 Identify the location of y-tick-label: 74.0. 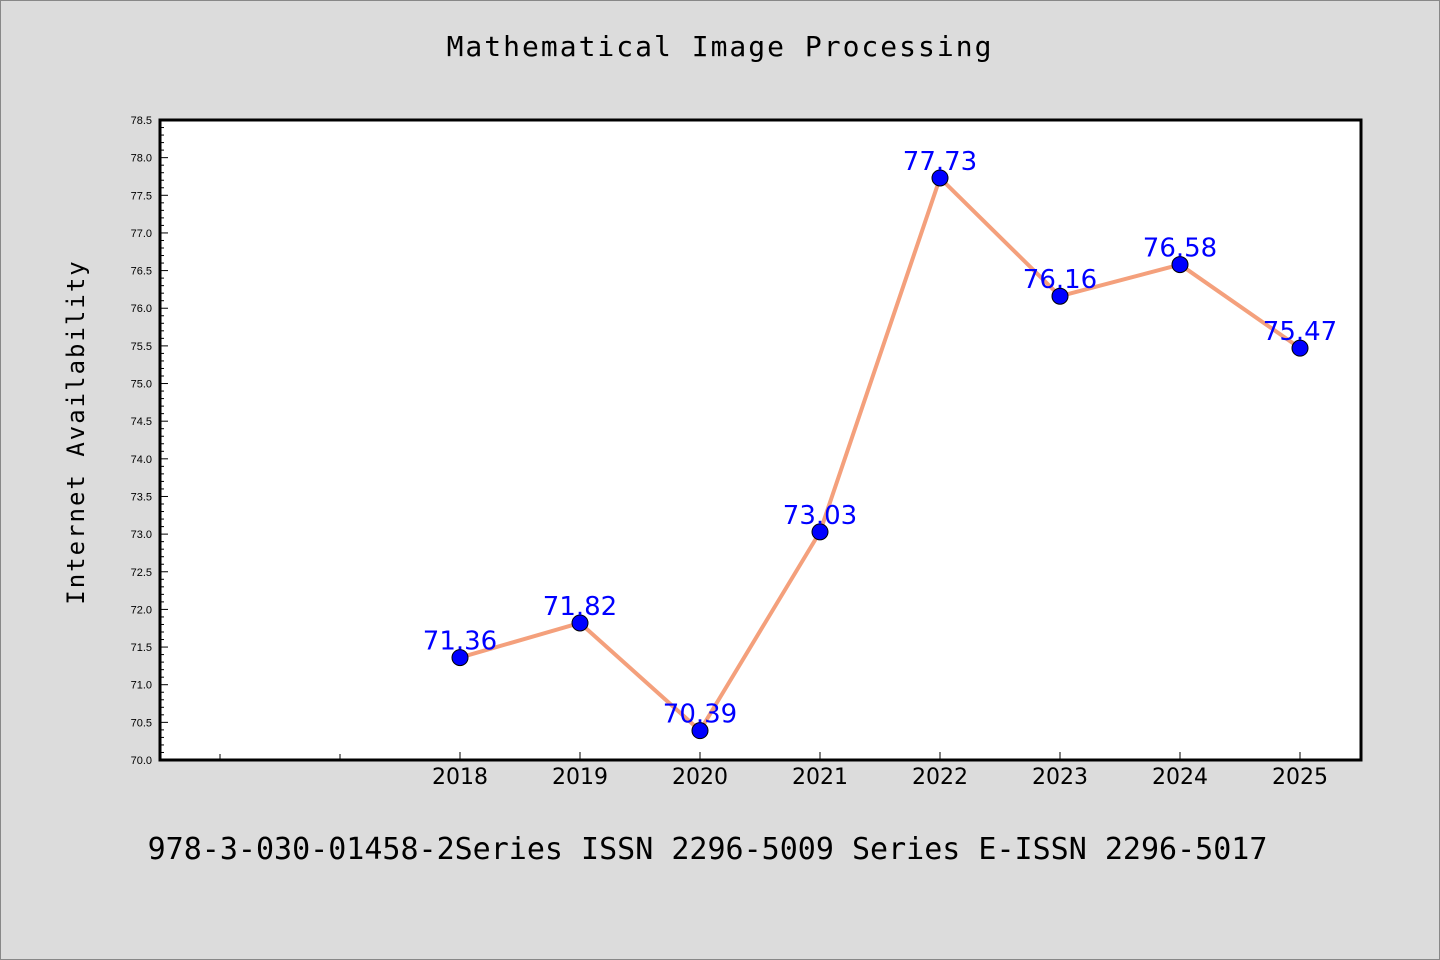
(141, 460).